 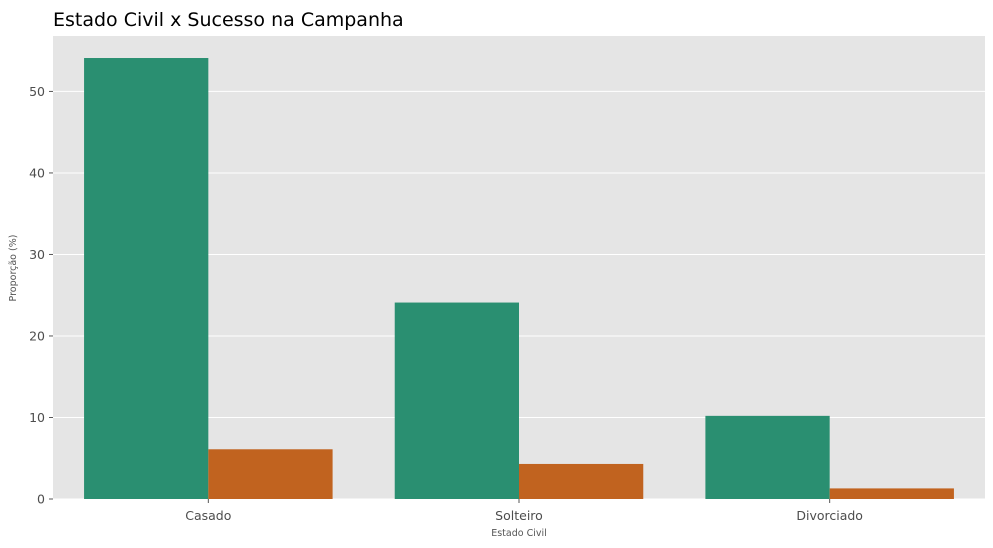 What do you see at coordinates (228, 20) in the screenshot?
I see `chart-title: Estado Civil x Sucesso na Campanha` at bounding box center [228, 20].